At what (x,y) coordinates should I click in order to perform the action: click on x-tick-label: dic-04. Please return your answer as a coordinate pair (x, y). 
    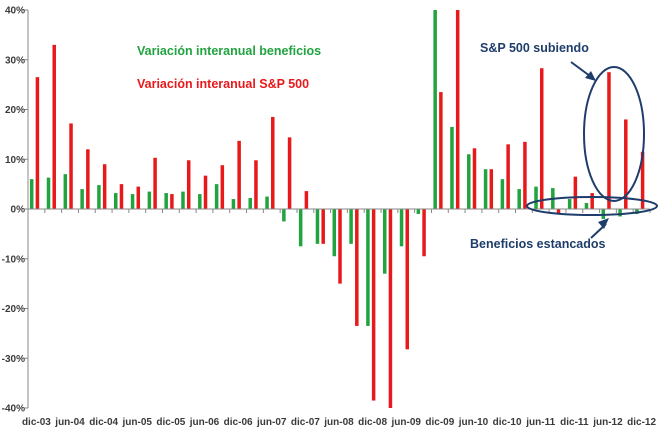
    Looking at the image, I should click on (103, 422).